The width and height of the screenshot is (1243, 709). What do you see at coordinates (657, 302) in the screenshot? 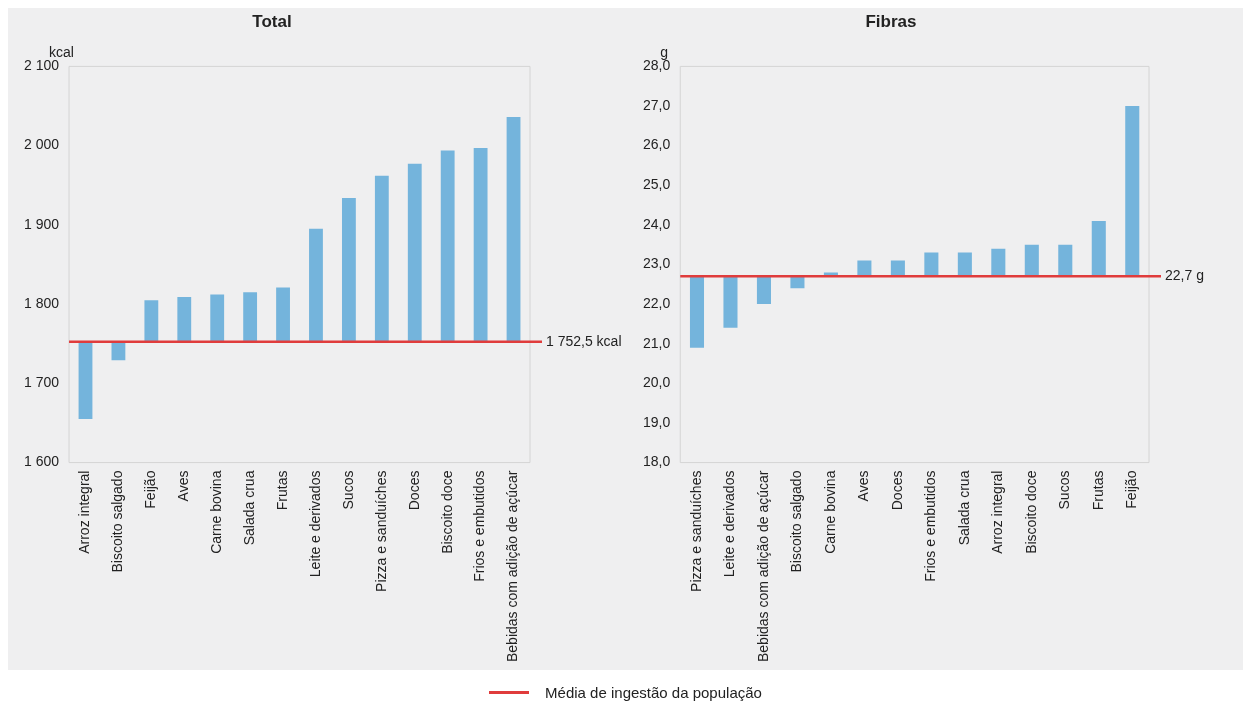
I see `y-tick-label: 22,0` at bounding box center [657, 302].